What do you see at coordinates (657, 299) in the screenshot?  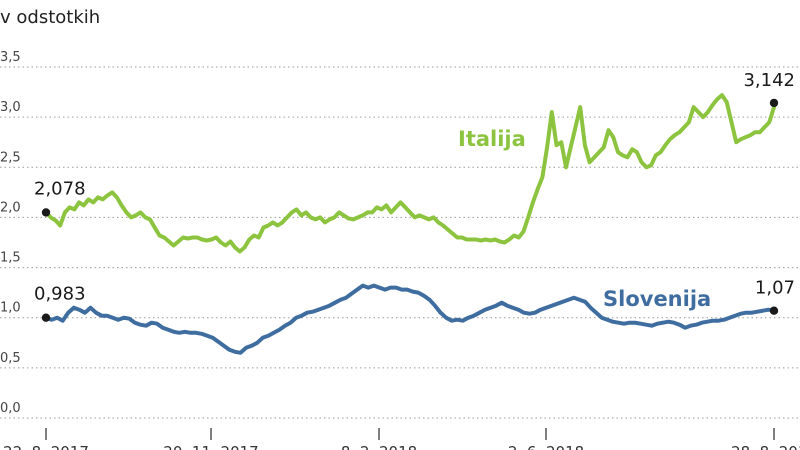 I see `series-name-label: Slovenija` at bounding box center [657, 299].